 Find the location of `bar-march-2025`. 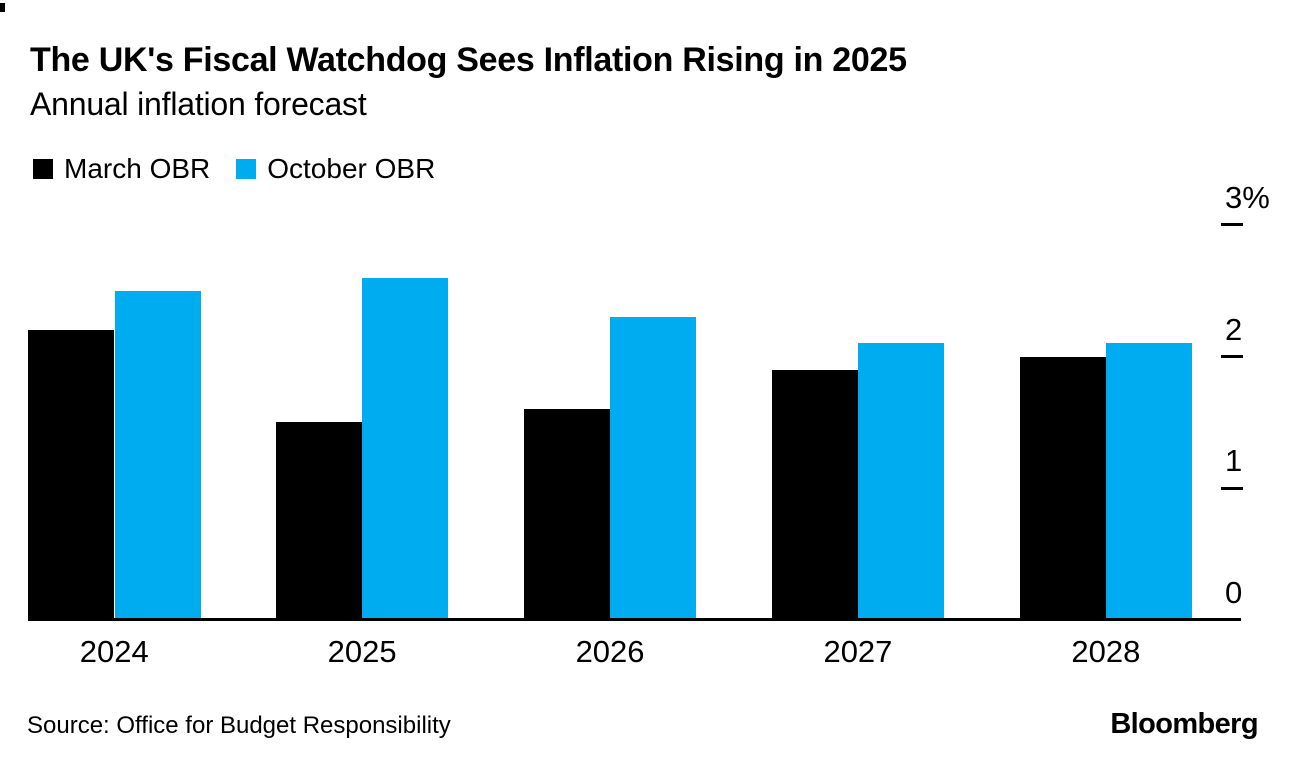

bar-march-2025 is located at coordinates (318, 521).